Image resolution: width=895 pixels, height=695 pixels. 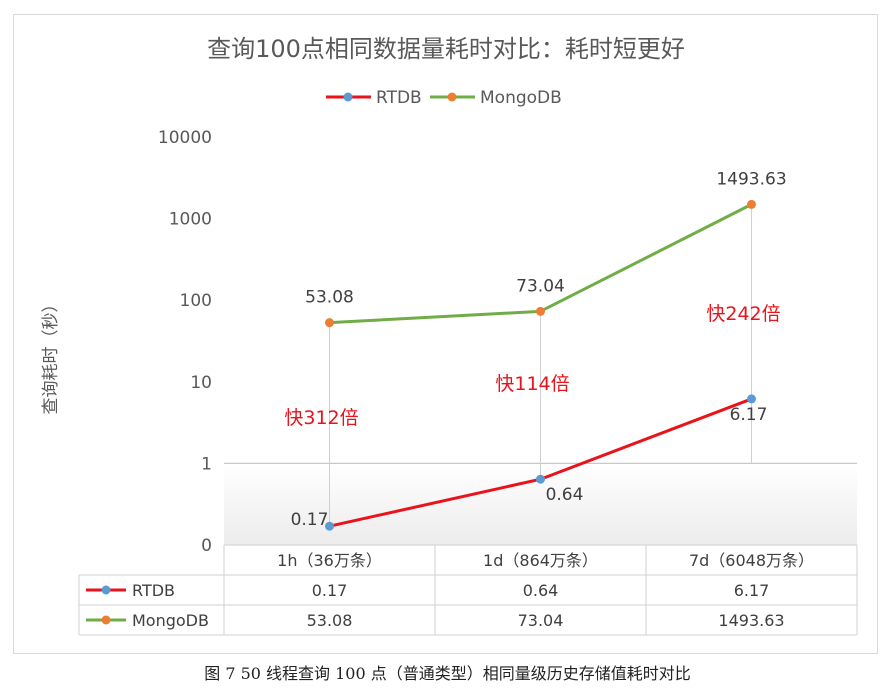 What do you see at coordinates (540, 286) in the screenshot?
I see `data-label-mongodb-2: 73.04` at bounding box center [540, 286].